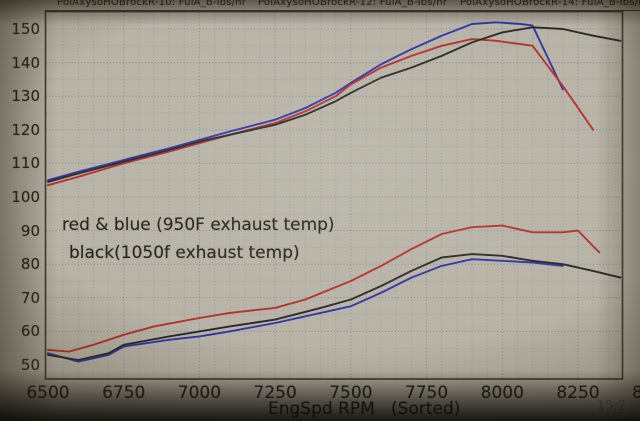  Describe the element at coordinates (199, 393) in the screenshot. I see `x-tick-label: 7000` at that location.